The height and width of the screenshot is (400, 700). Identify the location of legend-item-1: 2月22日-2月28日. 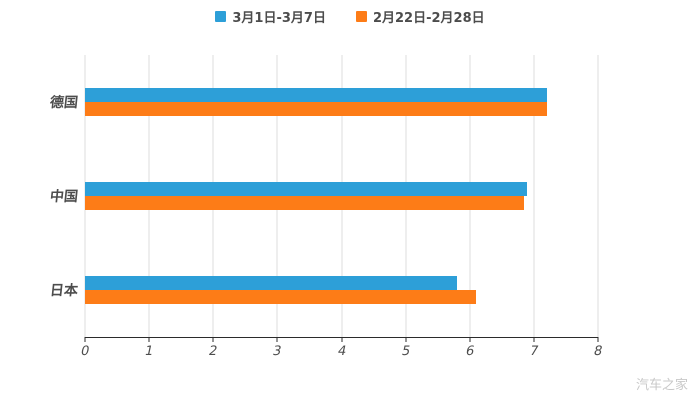
(420, 16).